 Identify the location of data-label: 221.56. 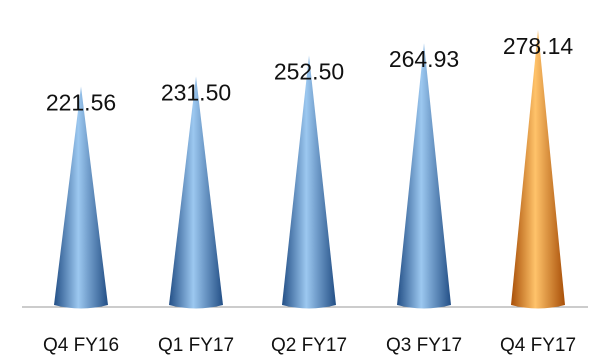
(81, 102).